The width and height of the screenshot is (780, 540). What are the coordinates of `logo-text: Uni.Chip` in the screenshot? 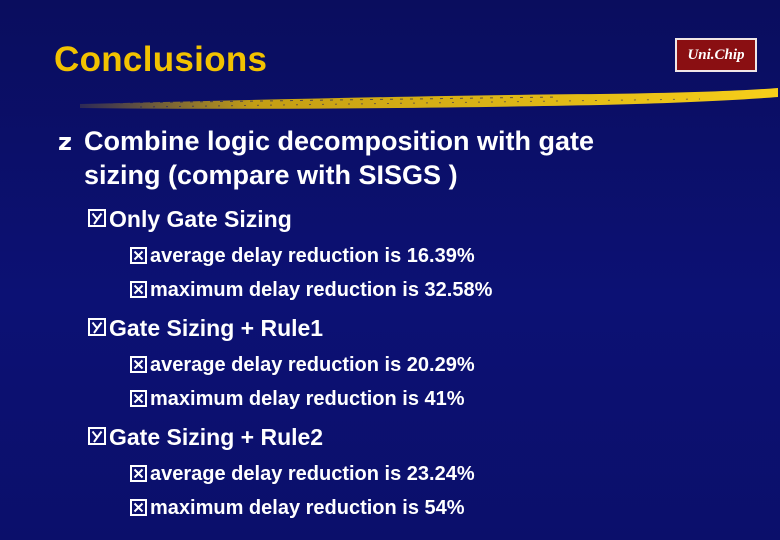 It's located at (716, 54).